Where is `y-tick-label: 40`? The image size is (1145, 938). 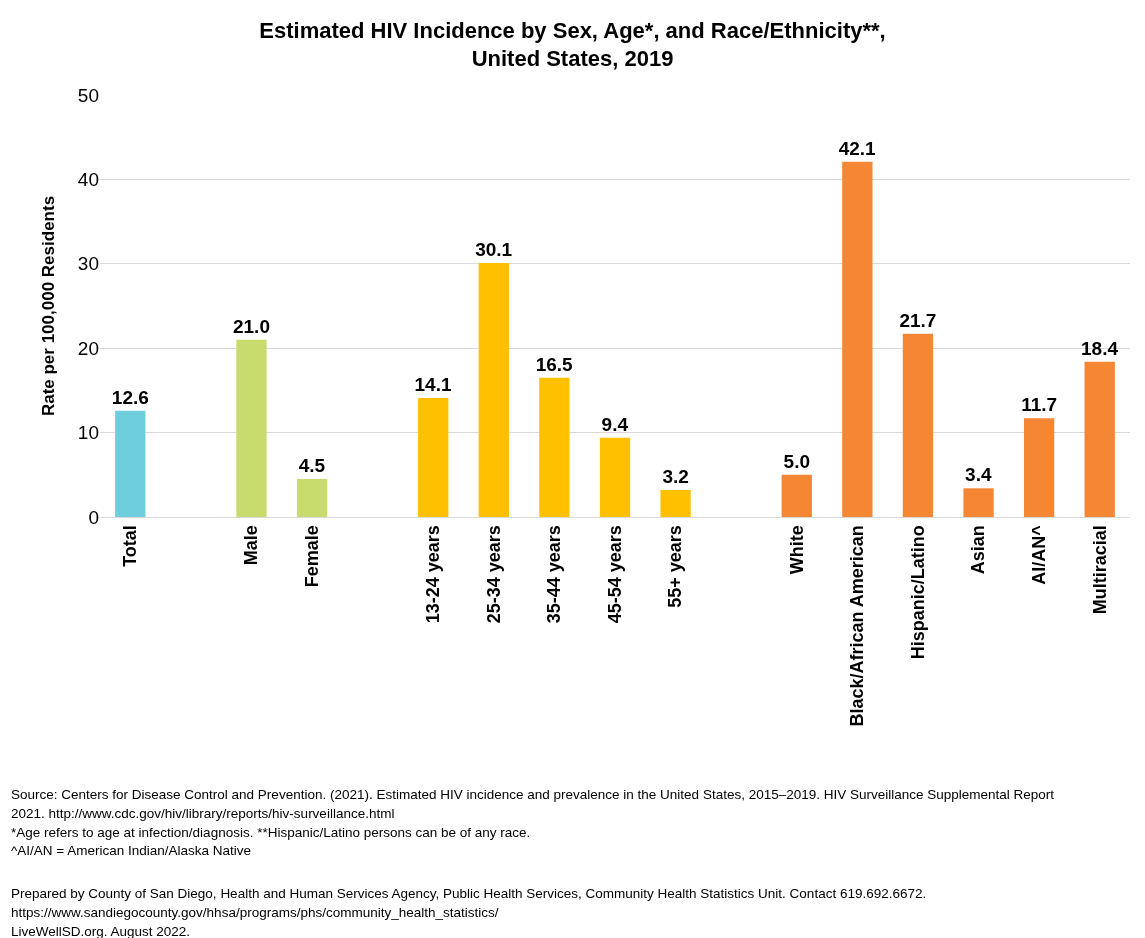
y-tick-label: 40 is located at coordinates (88, 180).